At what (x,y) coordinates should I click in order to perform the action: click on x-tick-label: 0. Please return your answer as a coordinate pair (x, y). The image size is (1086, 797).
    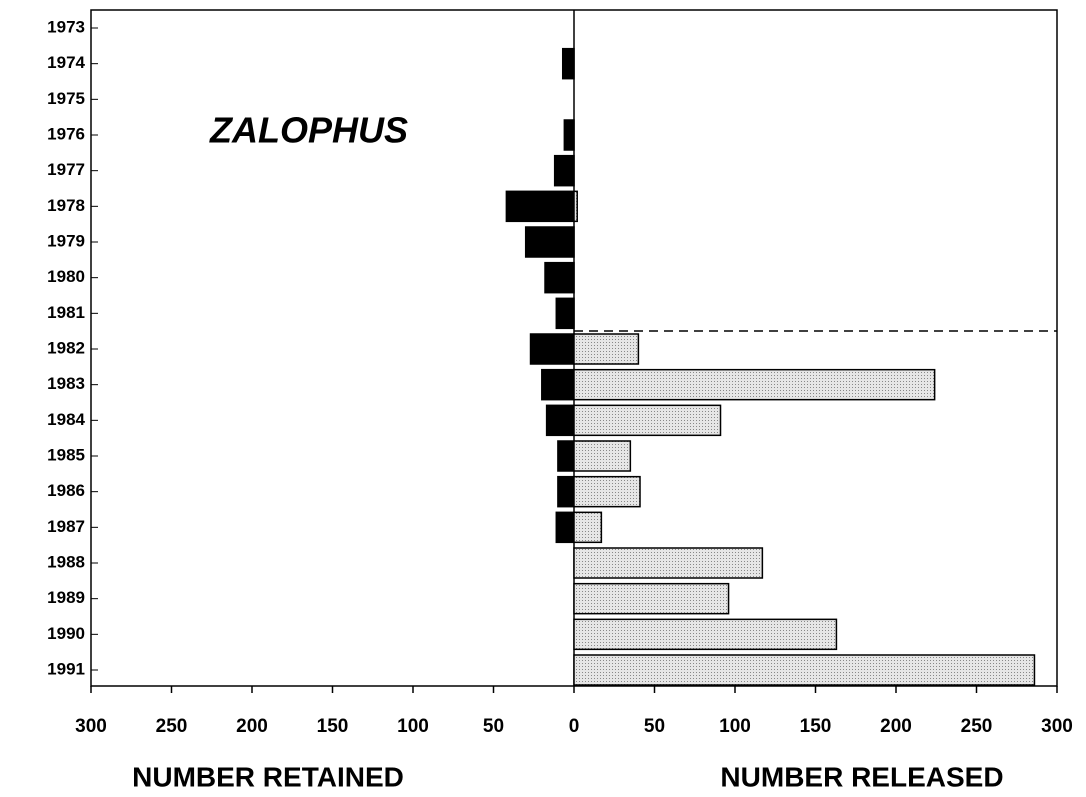
    Looking at the image, I should click on (574, 726).